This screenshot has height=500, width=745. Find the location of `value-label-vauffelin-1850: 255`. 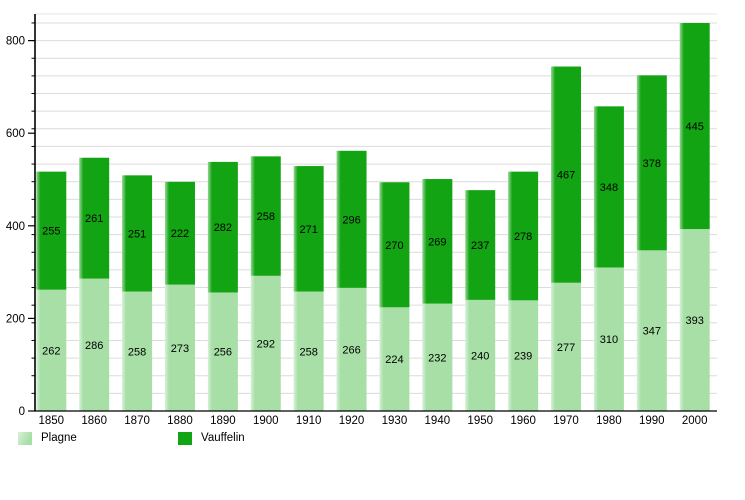

value-label-vauffelin-1850: 255 is located at coordinates (51, 232).